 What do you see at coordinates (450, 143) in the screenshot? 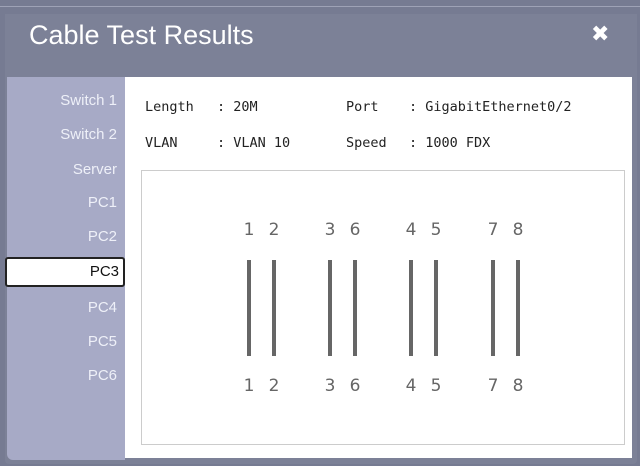
I see `speed-value: : 1000 FDX` at bounding box center [450, 143].